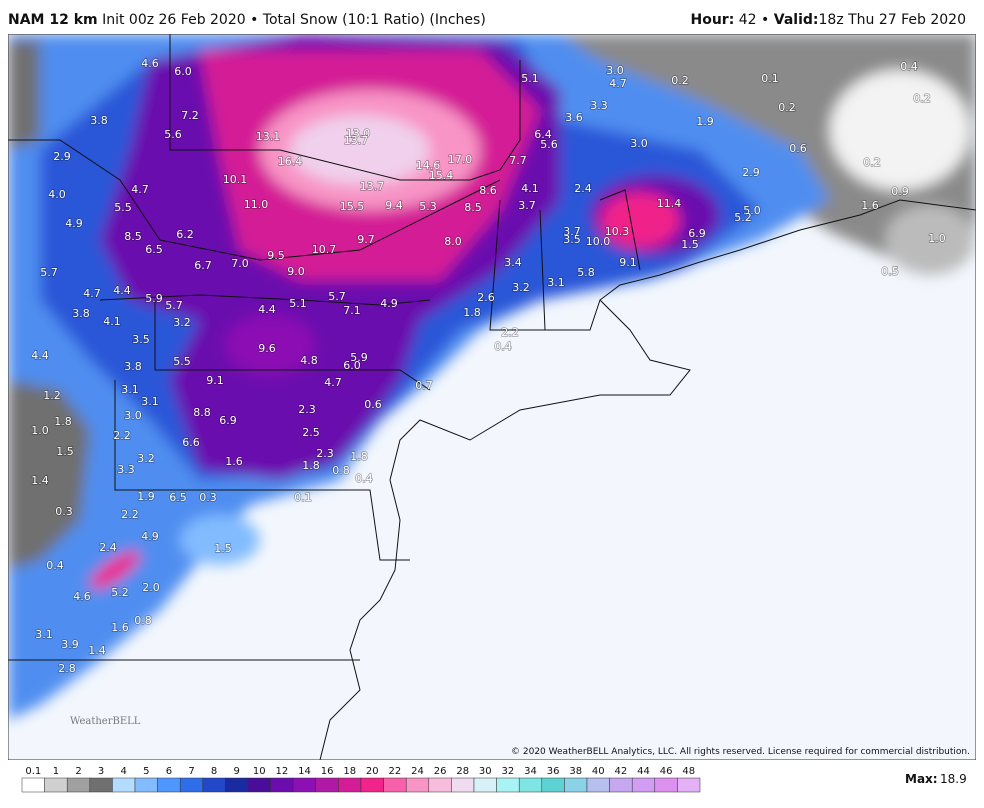  I want to click on snow-label: 2.5, so click(311, 432).